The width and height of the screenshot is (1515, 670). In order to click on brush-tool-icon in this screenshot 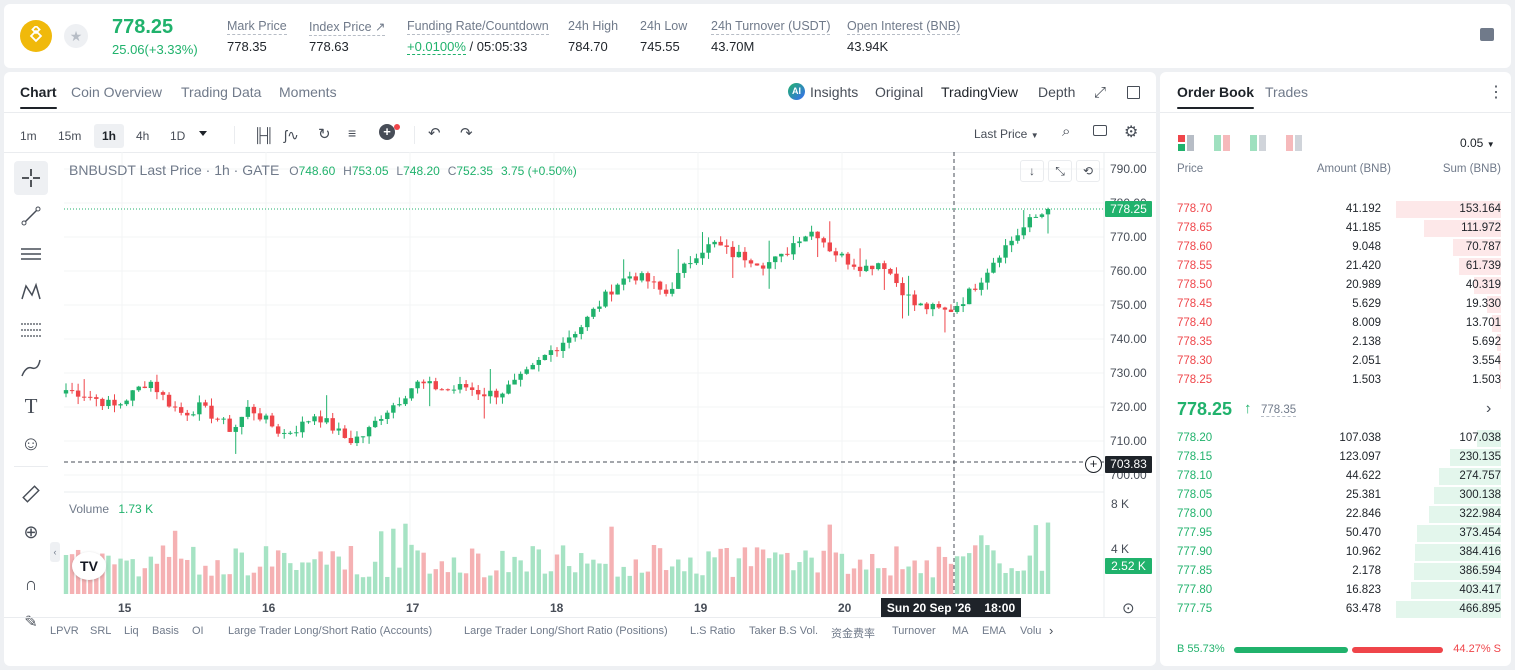, I will do `click(31, 368)`.